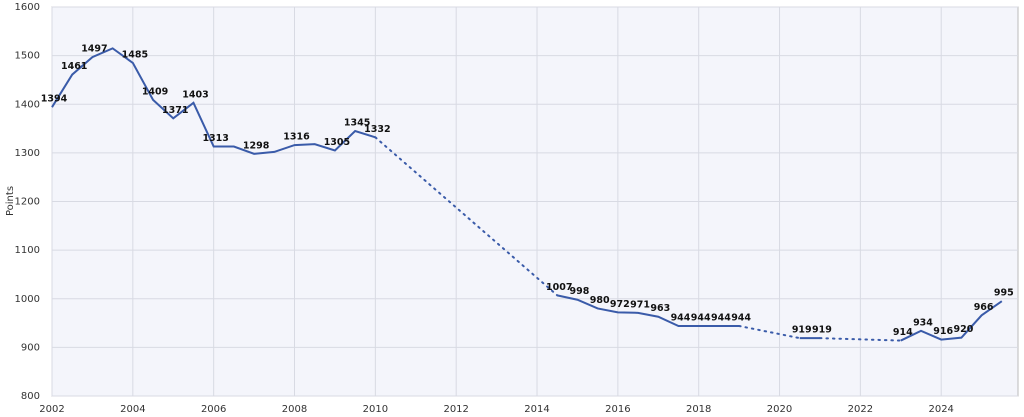 This screenshot has height=417, width=1024. I want to click on value-label: 1485, so click(135, 54).